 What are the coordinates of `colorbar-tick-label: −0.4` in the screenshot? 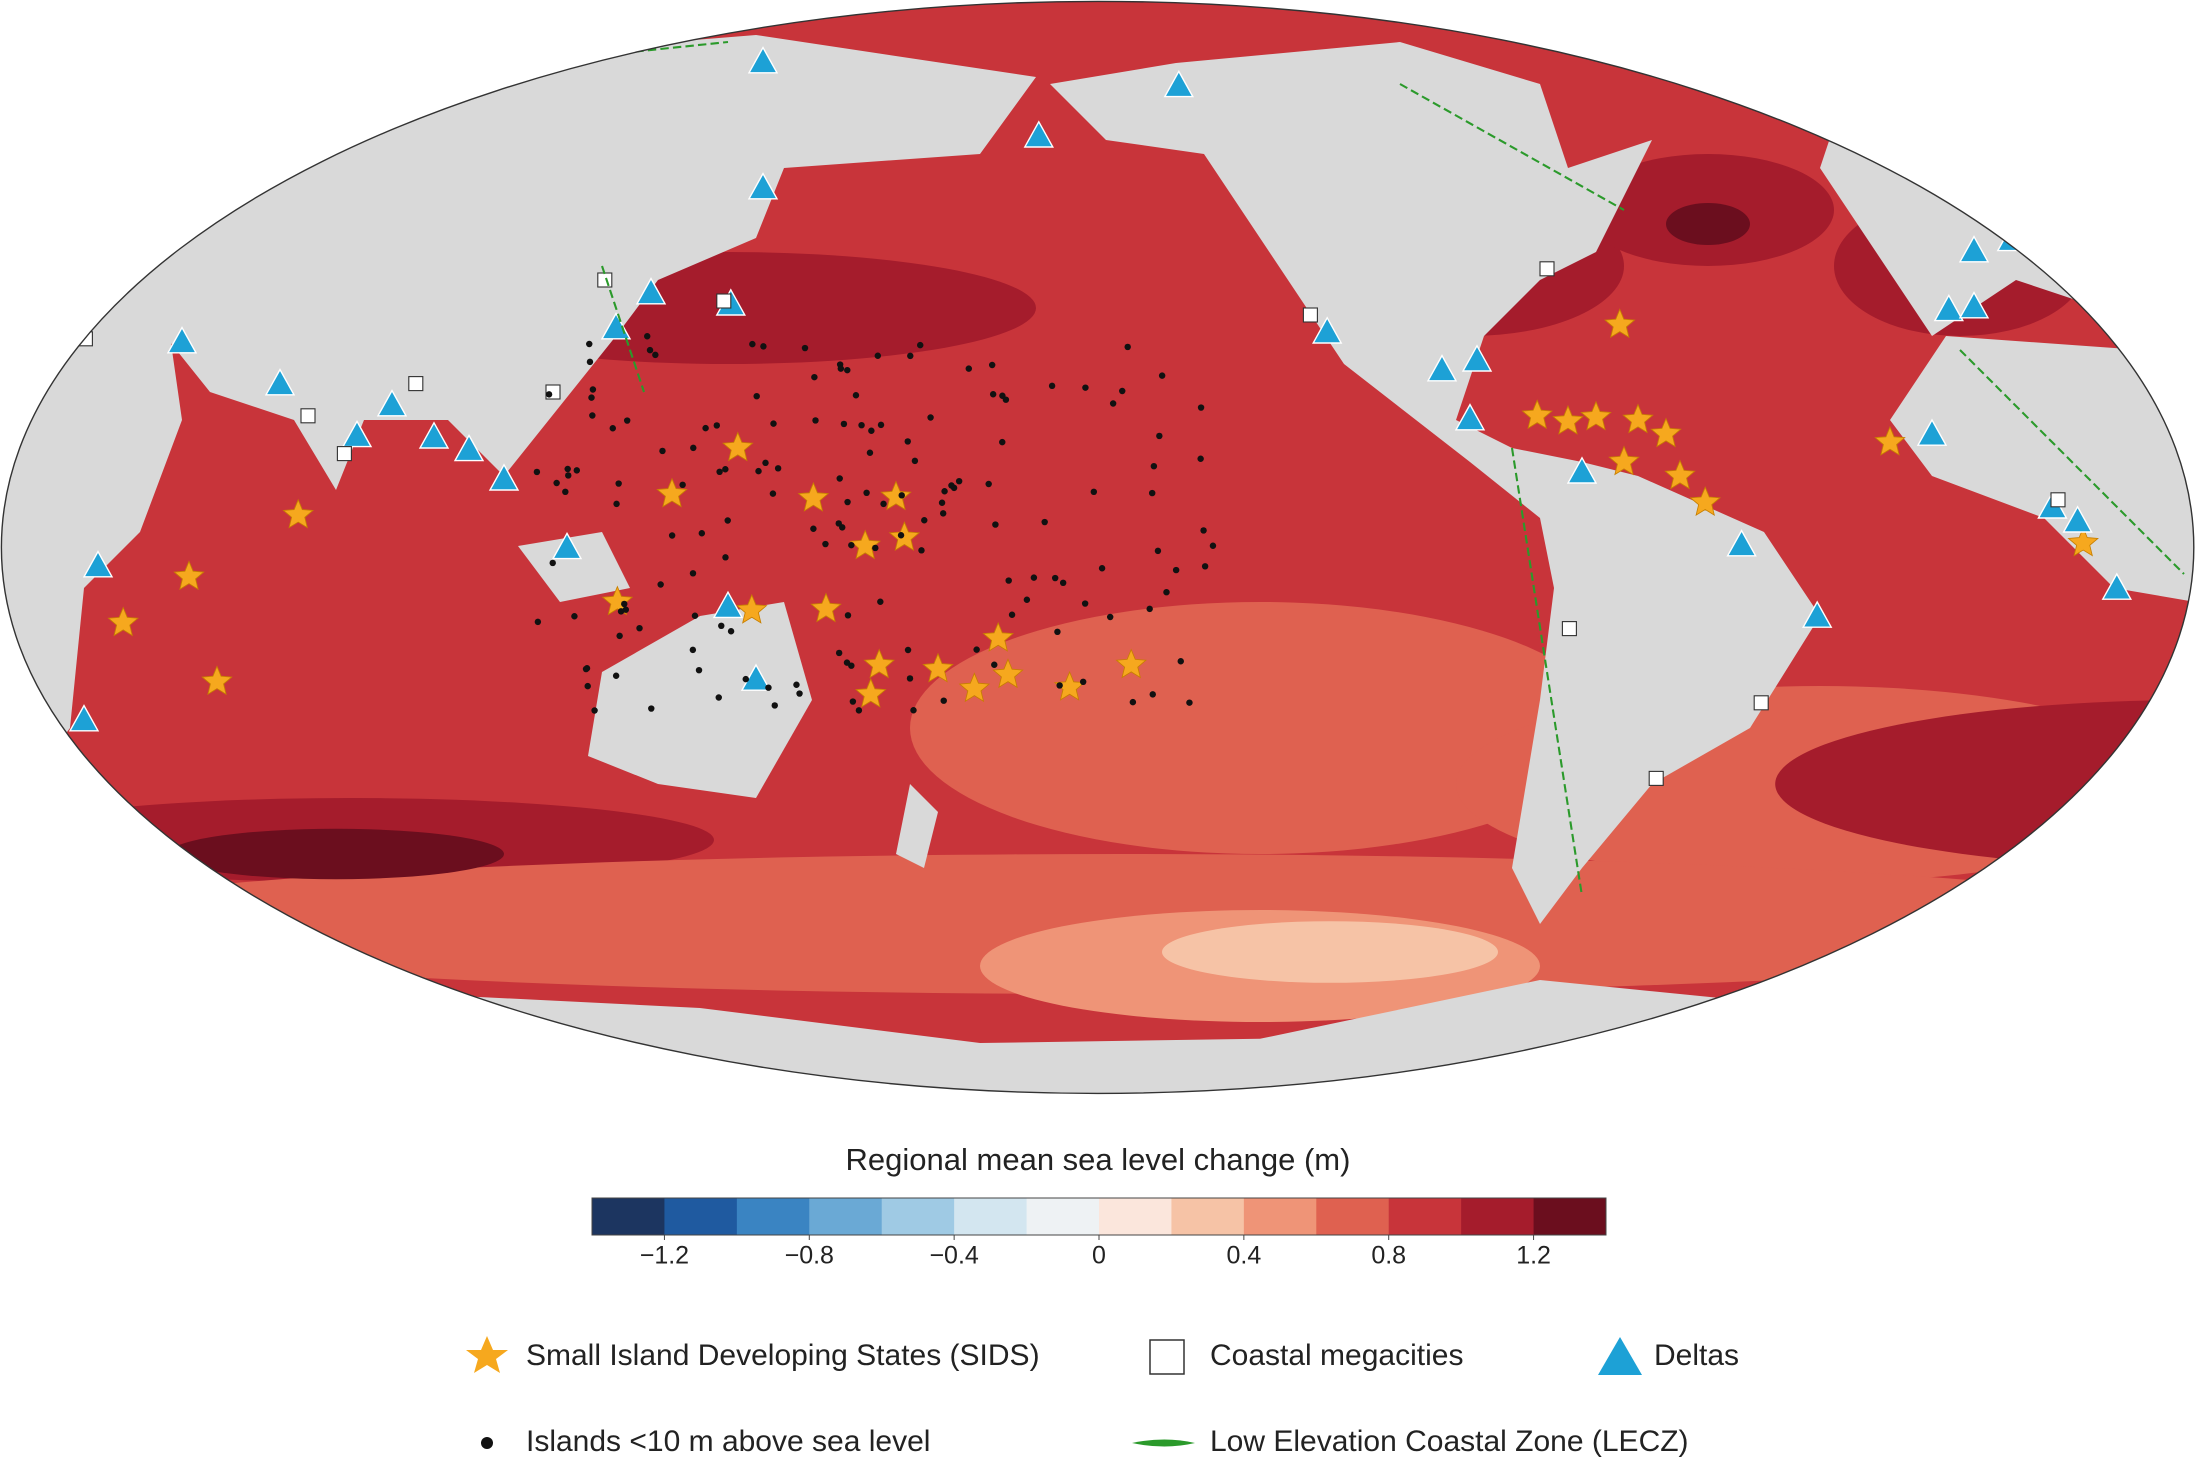 It's located at (953, 1256).